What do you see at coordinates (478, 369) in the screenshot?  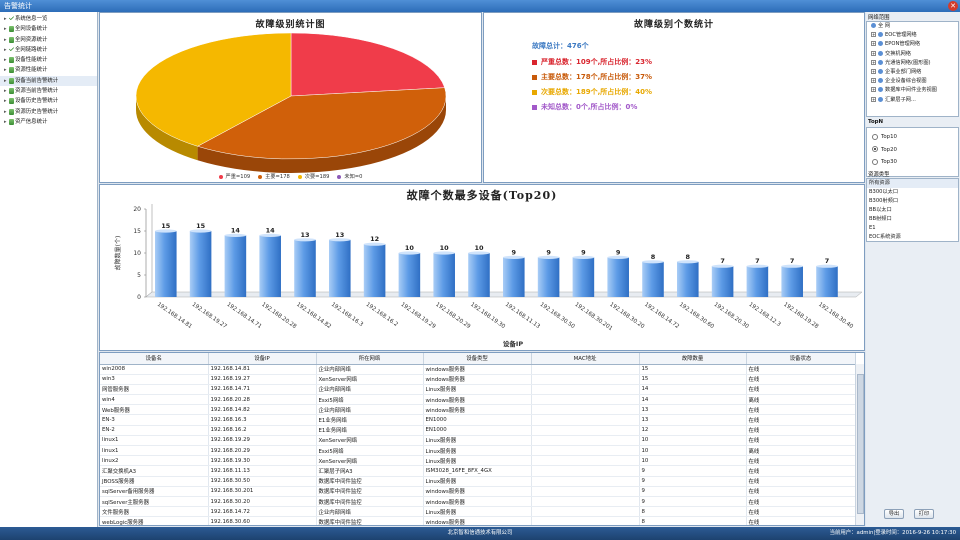 I see `table-row: win2008 192.168.14.81 企业内部网络 windows服务器 15 在线` at bounding box center [478, 369].